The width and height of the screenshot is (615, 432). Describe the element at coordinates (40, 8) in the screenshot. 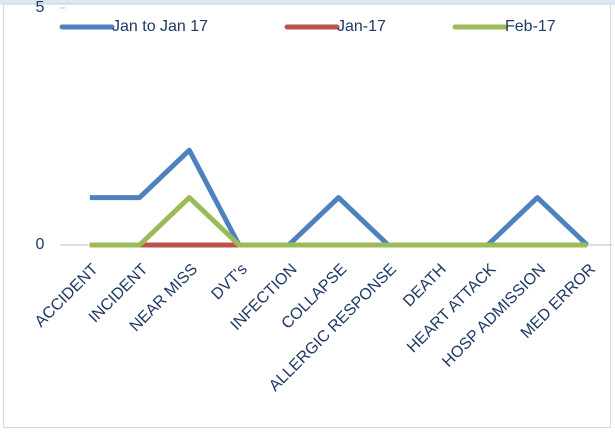

I see `y-tick-label: 5` at that location.